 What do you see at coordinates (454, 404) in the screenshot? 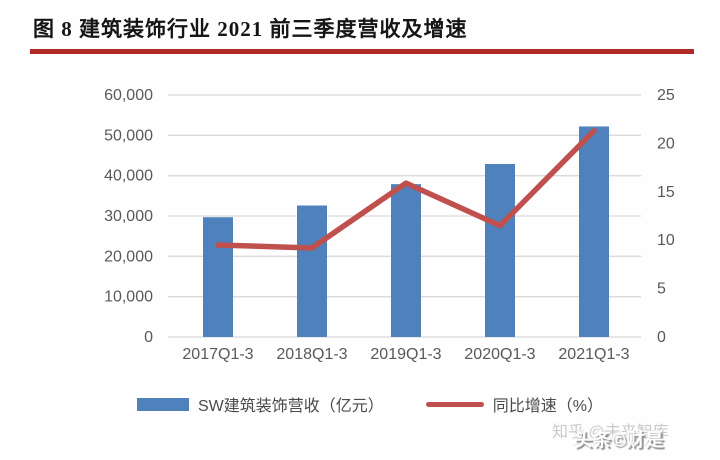
I see `line-series-swatch-icon` at bounding box center [454, 404].